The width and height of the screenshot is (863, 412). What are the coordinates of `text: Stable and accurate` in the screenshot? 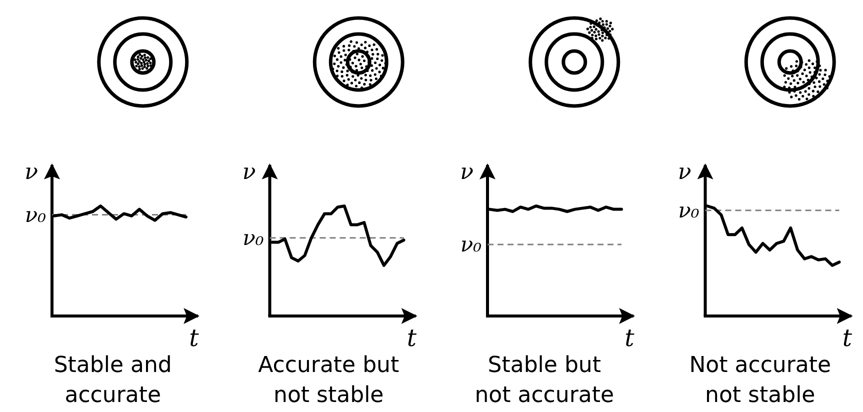 It's located at (113, 380).